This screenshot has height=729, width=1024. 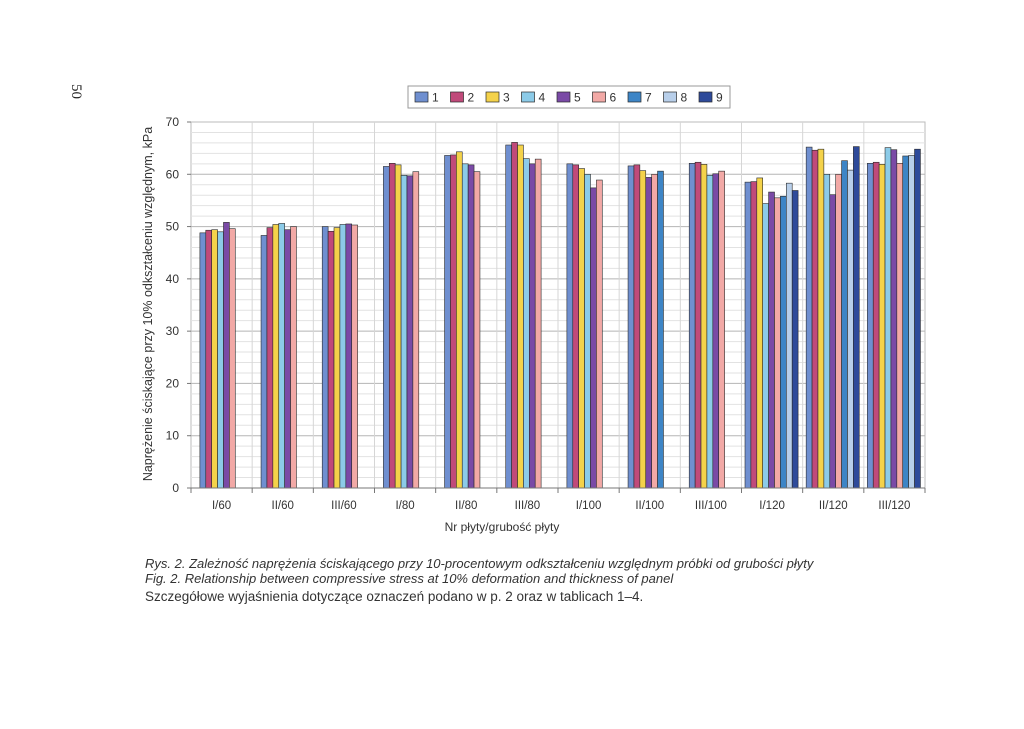 I want to click on y-tick-label: 40, so click(x=173, y=279).